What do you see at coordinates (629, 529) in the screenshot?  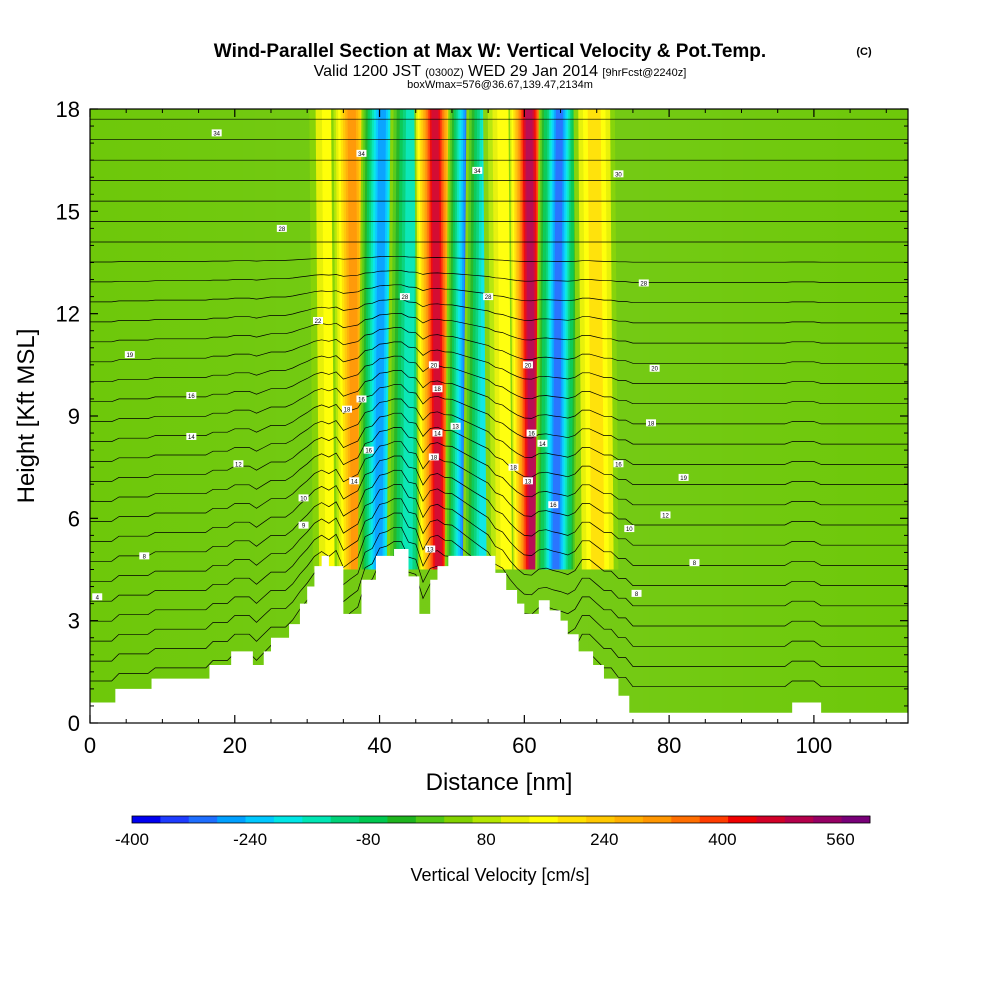 I see `contour-label: 10` at bounding box center [629, 529].